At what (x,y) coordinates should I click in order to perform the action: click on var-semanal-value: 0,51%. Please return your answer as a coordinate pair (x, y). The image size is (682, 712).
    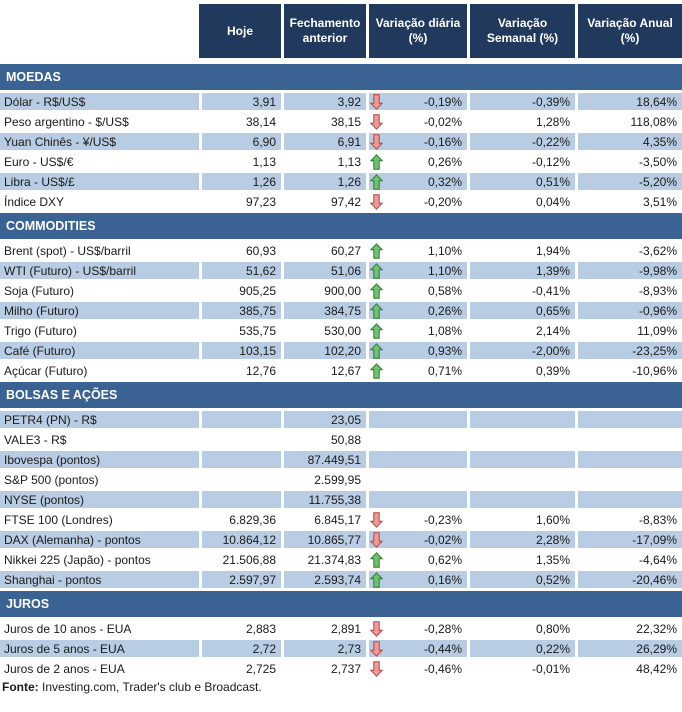
    Looking at the image, I should click on (521, 181).